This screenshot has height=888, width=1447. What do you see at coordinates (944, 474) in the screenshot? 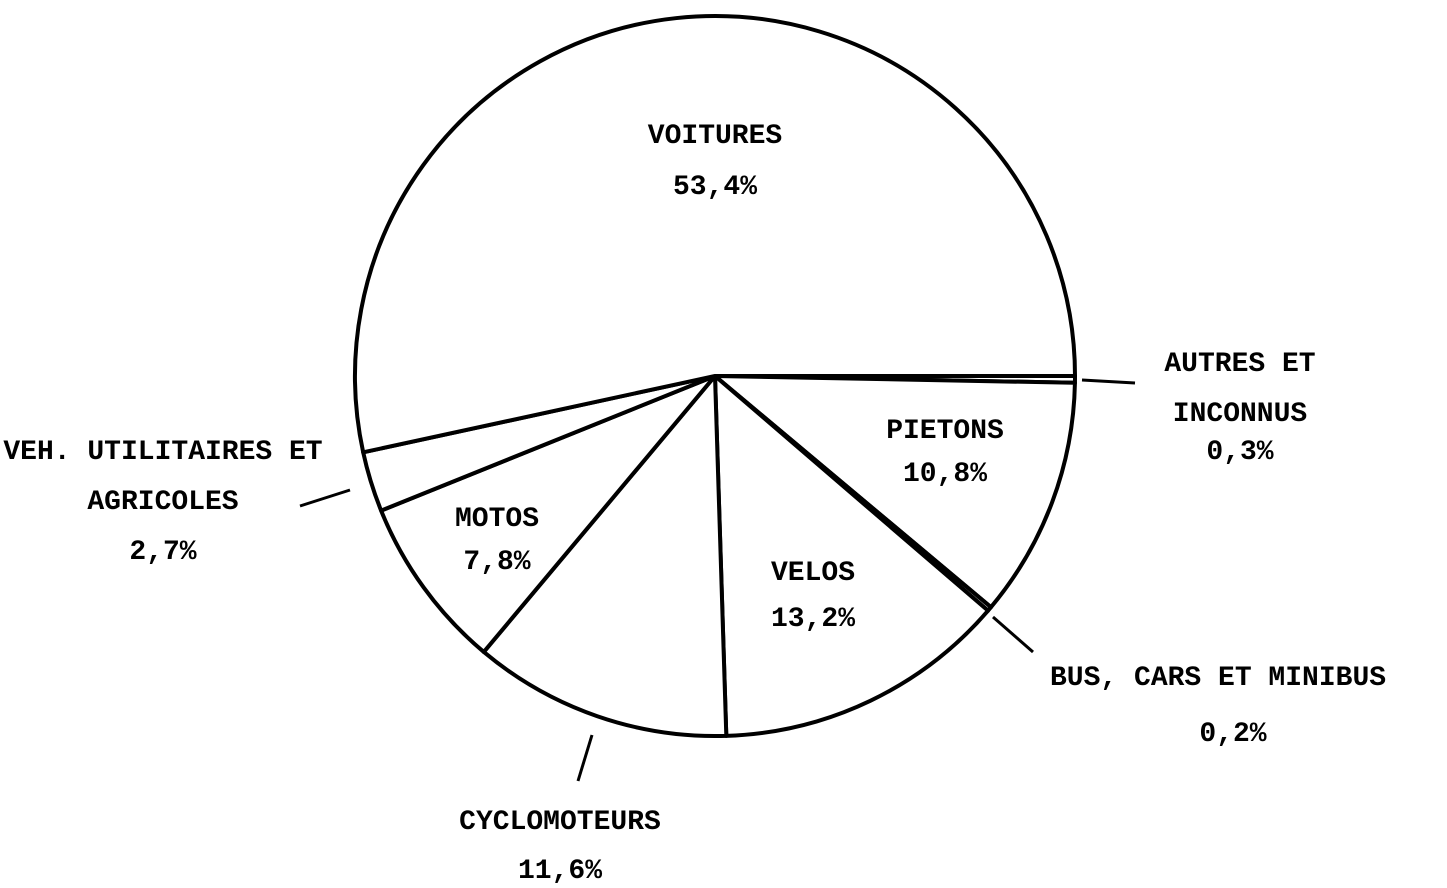
I see `slice-value-label: 10,8%` at bounding box center [944, 474].